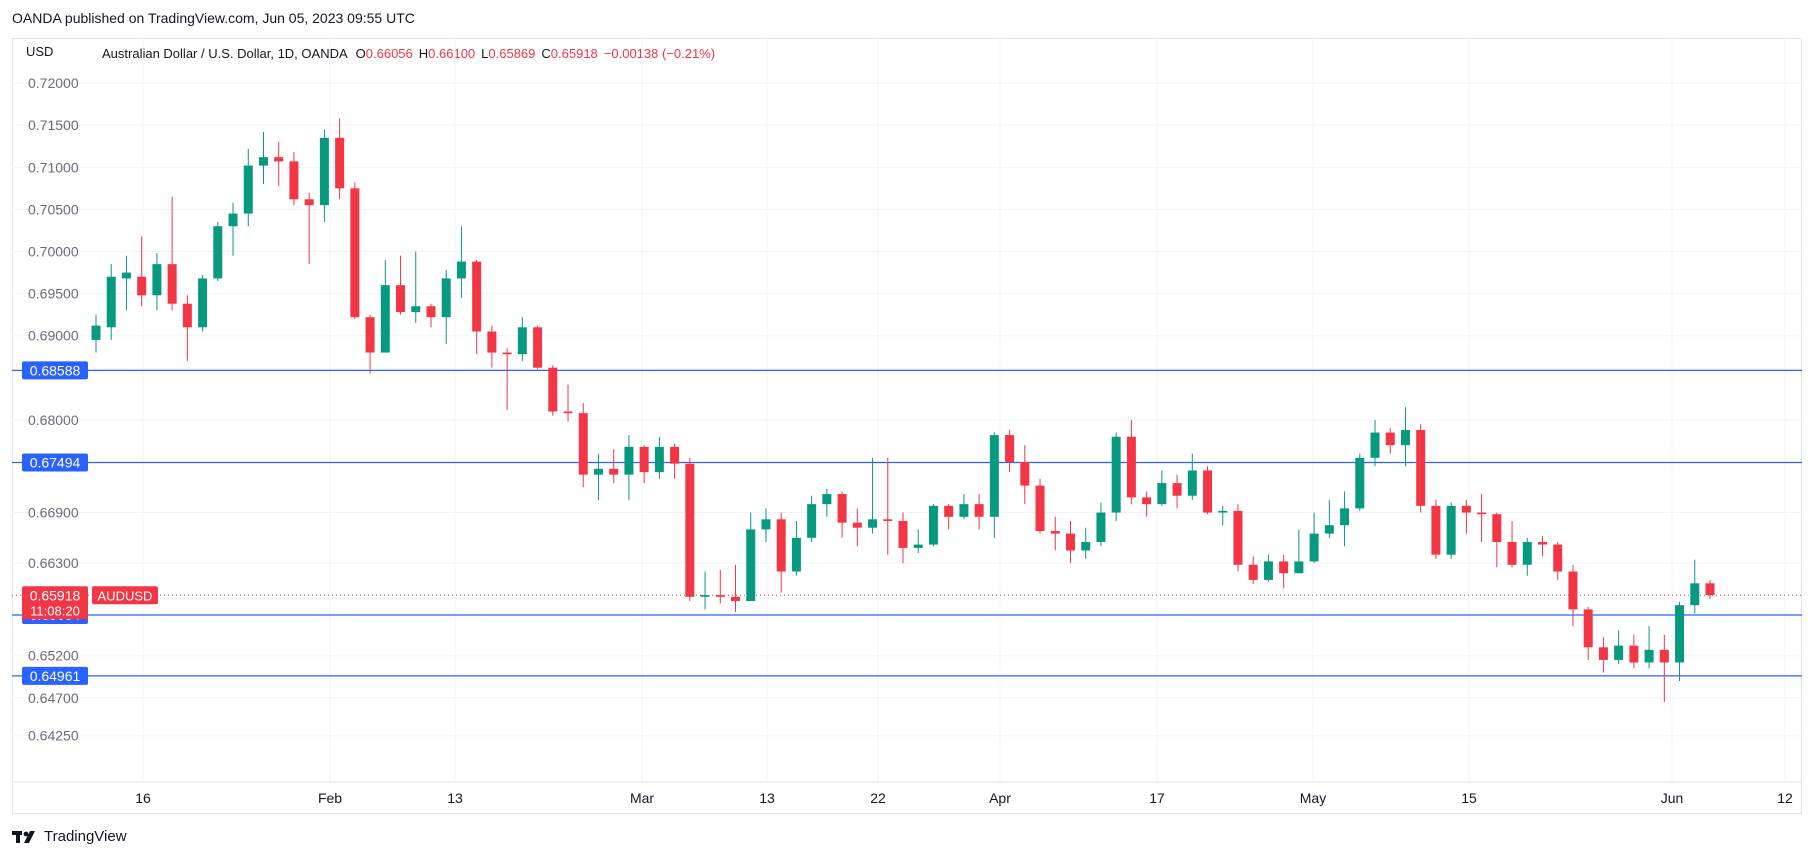 This screenshot has width=1814, height=861. Describe the element at coordinates (23, 836) in the screenshot. I see `tradingview-logo-icon` at that location.